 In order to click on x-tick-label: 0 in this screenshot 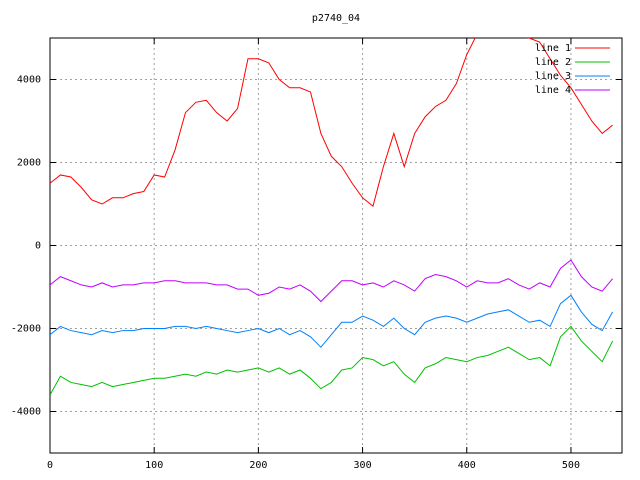, I will do `click(50, 465)`.